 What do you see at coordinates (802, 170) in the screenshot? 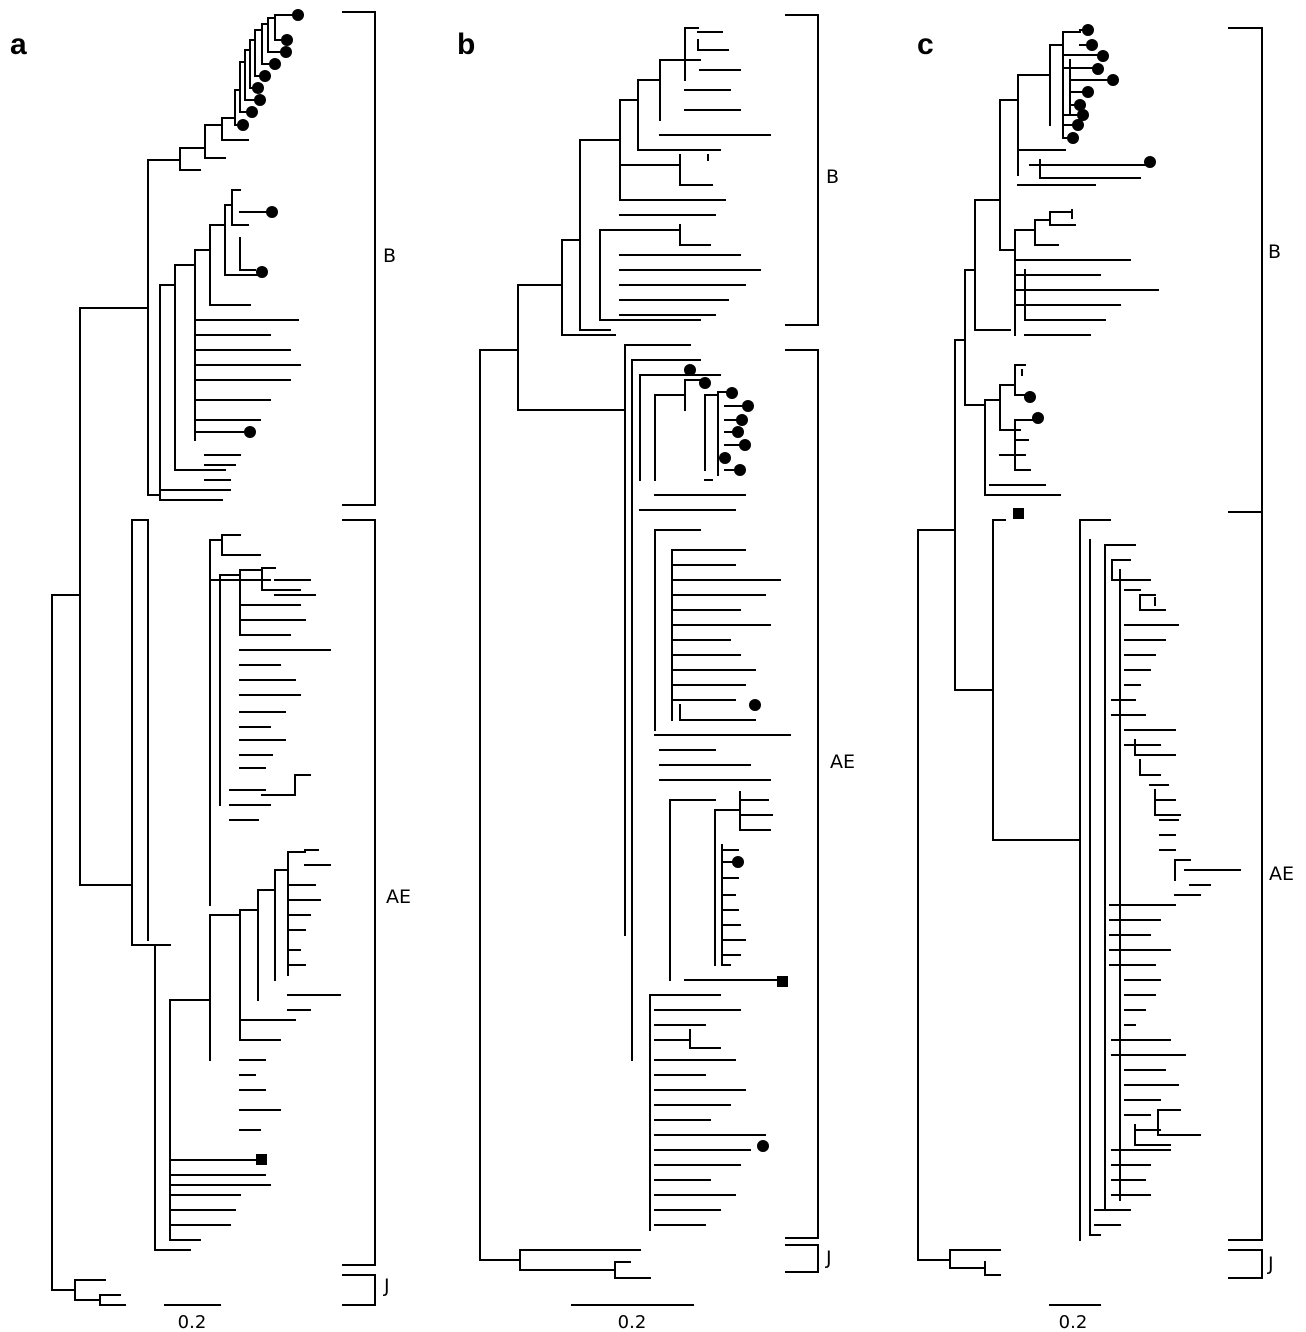
I see `panel-b-bracket-b` at bounding box center [802, 170].